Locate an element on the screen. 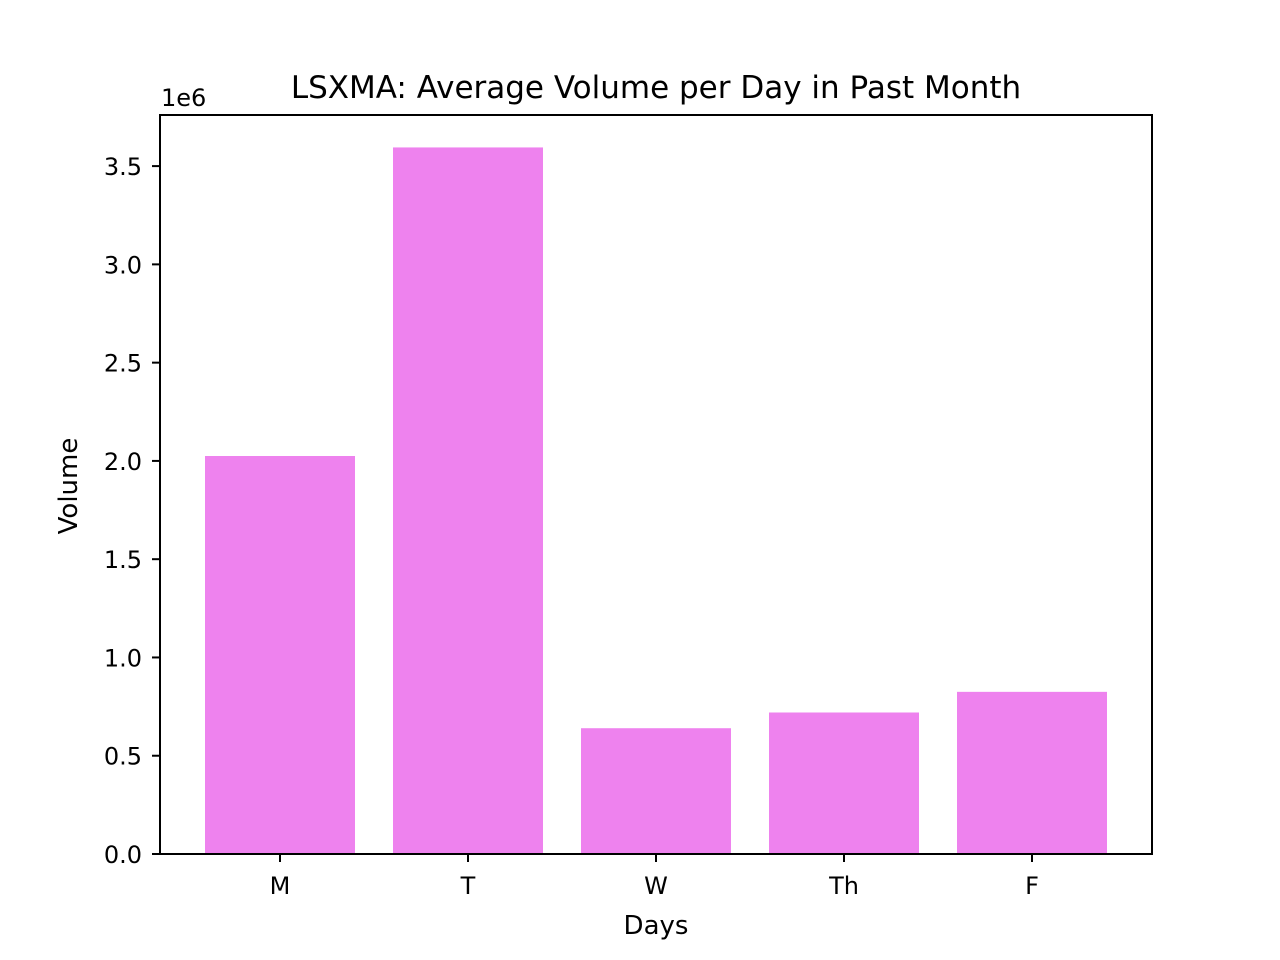  bar-th is located at coordinates (844, 783).